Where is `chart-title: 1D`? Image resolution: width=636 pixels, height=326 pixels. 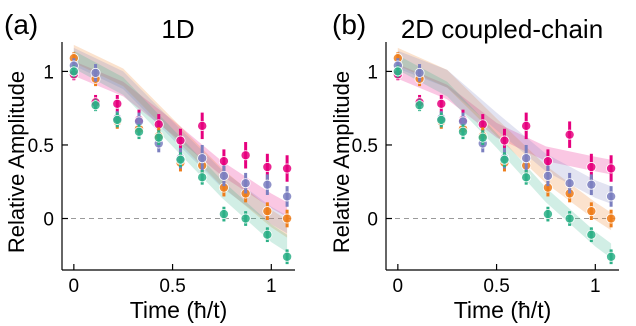 chart-title: 1D is located at coordinates (177, 29).